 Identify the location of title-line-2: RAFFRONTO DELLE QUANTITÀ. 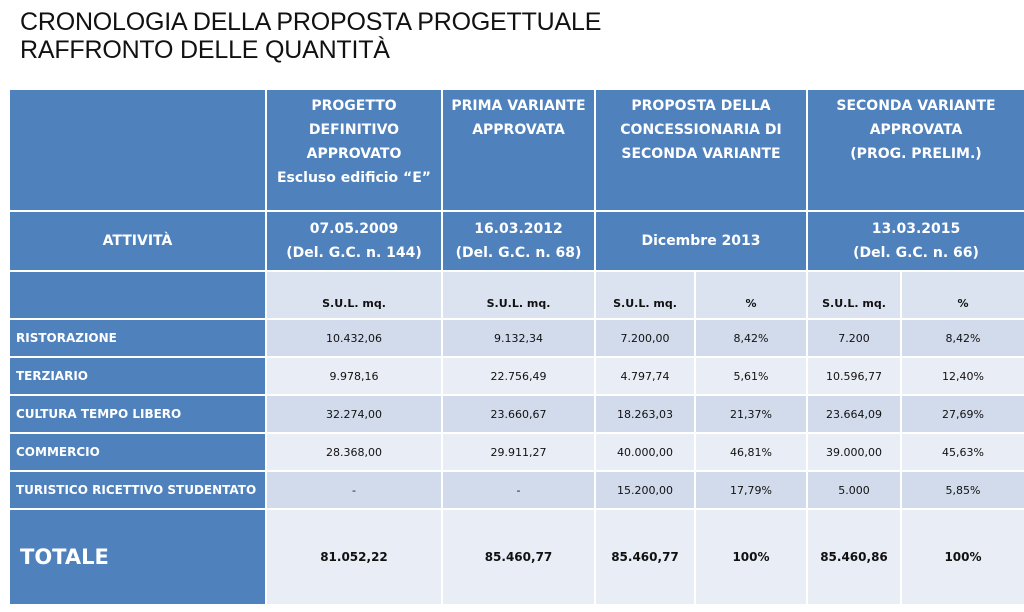
(205, 50).